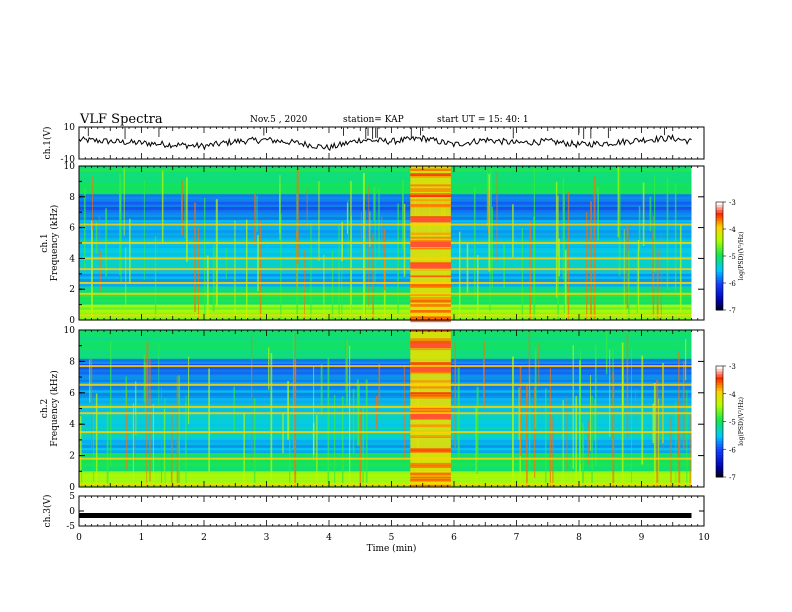  What do you see at coordinates (204, 538) in the screenshot?
I see `x-tick-label: 2` at bounding box center [204, 538].